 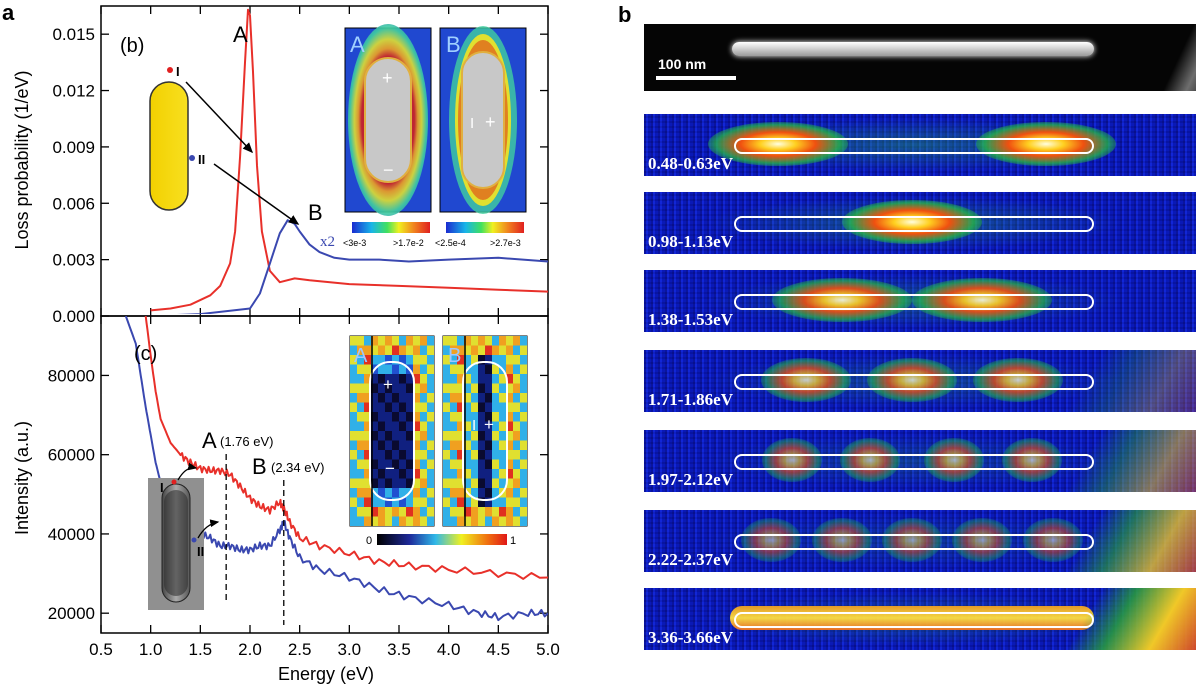 What do you see at coordinates (390, 468) in the screenshot?
I see `bottom-map-a-minus: −` at bounding box center [390, 468].